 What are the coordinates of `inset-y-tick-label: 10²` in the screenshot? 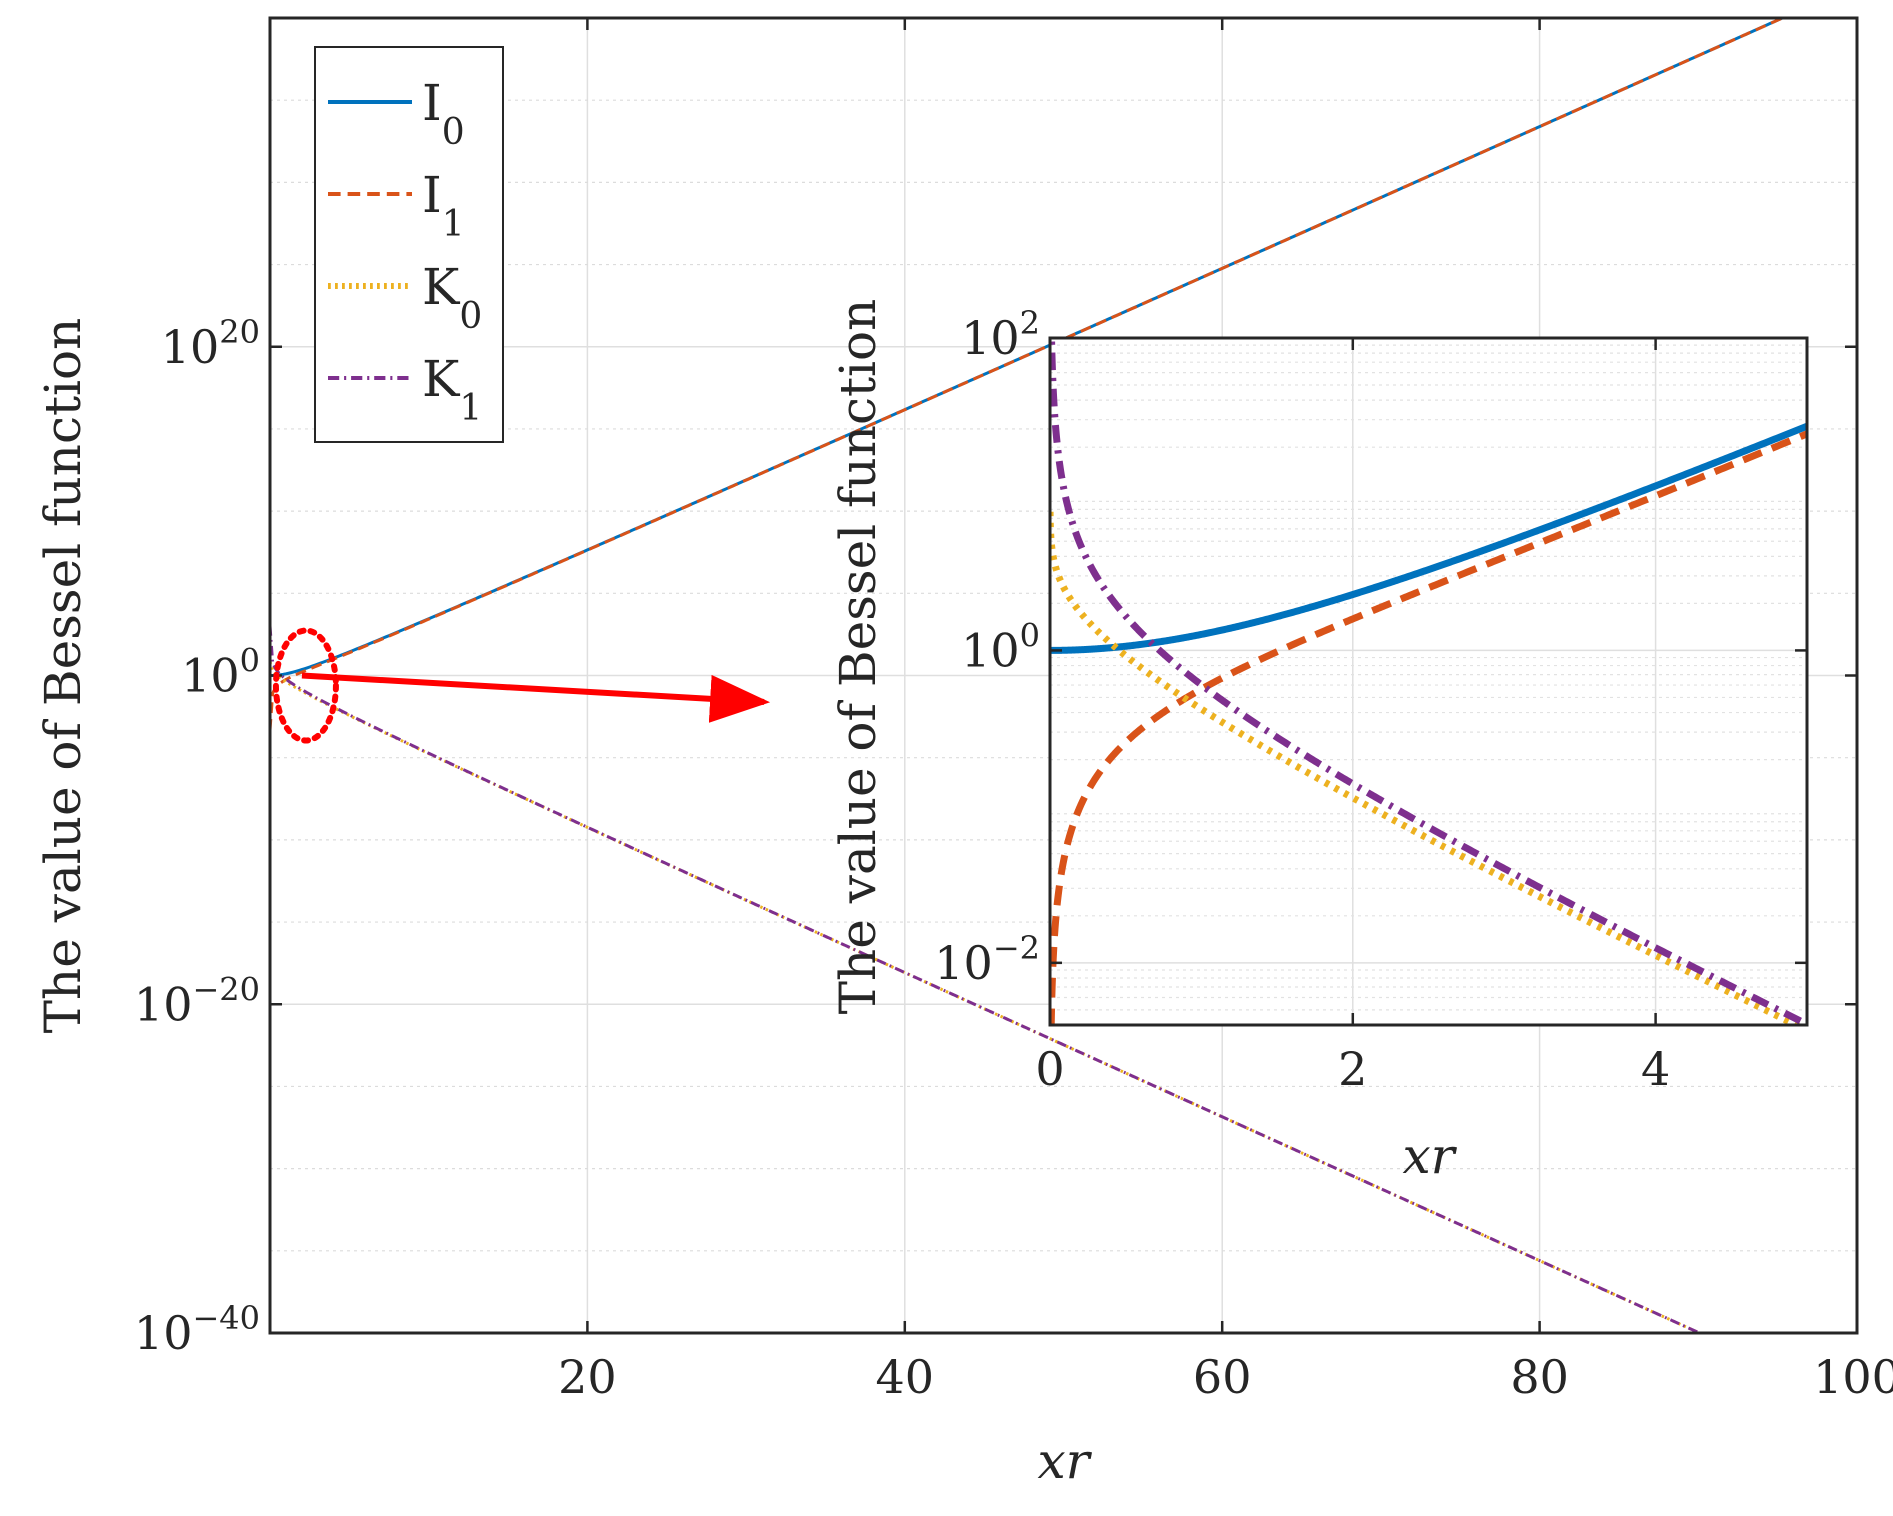 It's located at (1000, 334).